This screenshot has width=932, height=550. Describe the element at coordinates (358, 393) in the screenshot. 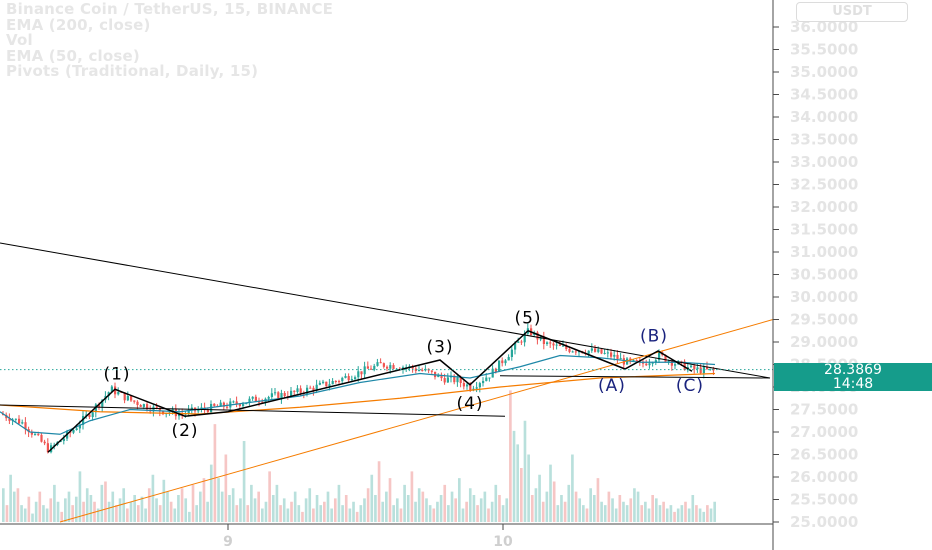

I see `ema200-line` at that location.